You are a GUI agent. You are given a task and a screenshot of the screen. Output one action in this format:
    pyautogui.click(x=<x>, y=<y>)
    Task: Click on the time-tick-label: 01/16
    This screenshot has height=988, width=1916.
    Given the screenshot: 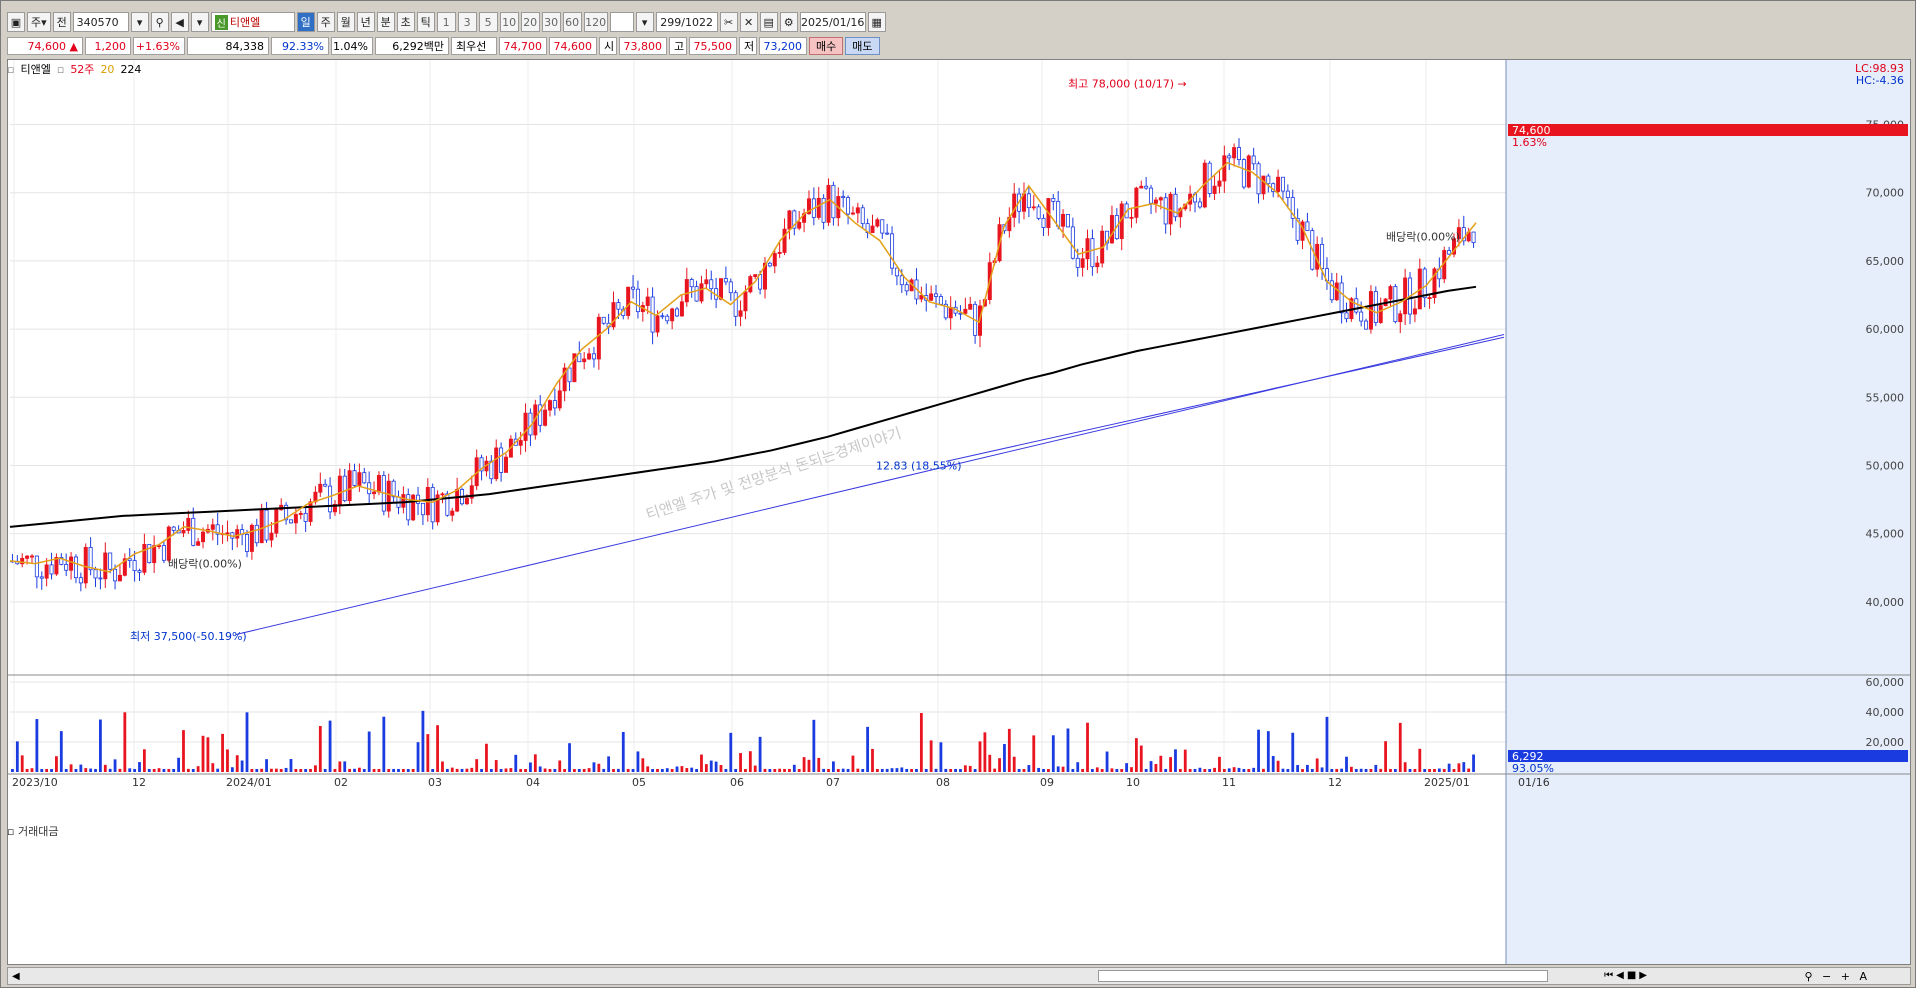 What is the action you would take?
    pyautogui.click(x=1534, y=782)
    